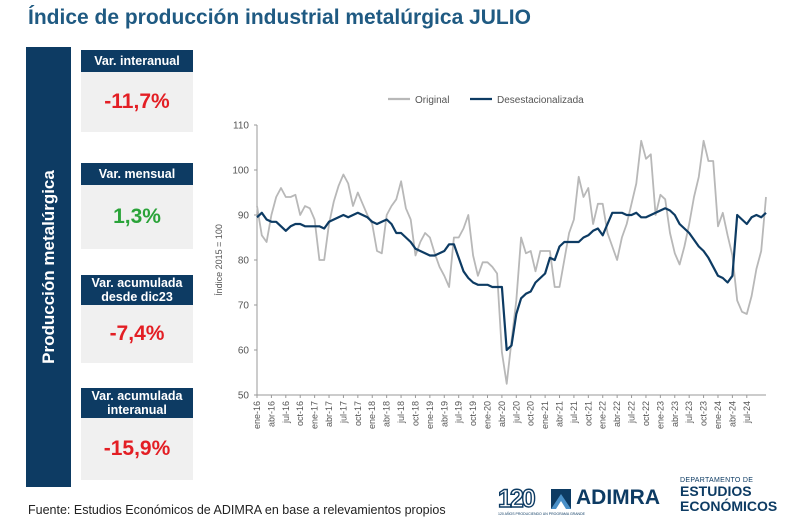  I want to click on x-tick-label: ene-20, so click(487, 415).